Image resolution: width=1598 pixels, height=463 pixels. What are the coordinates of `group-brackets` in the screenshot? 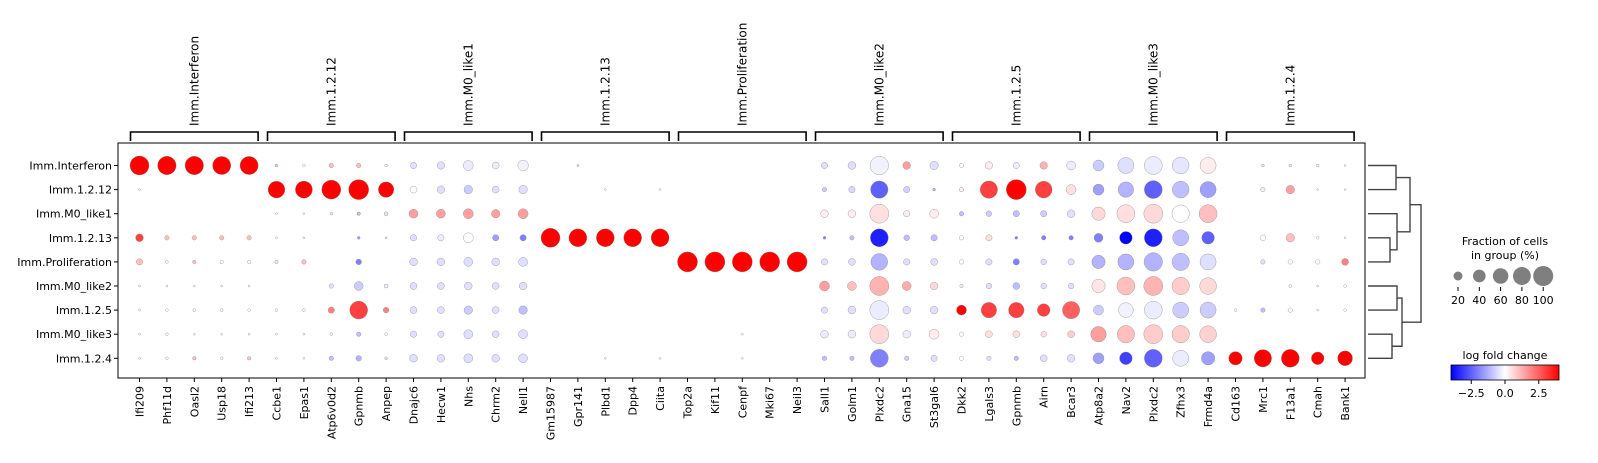 It's located at (742, 136).